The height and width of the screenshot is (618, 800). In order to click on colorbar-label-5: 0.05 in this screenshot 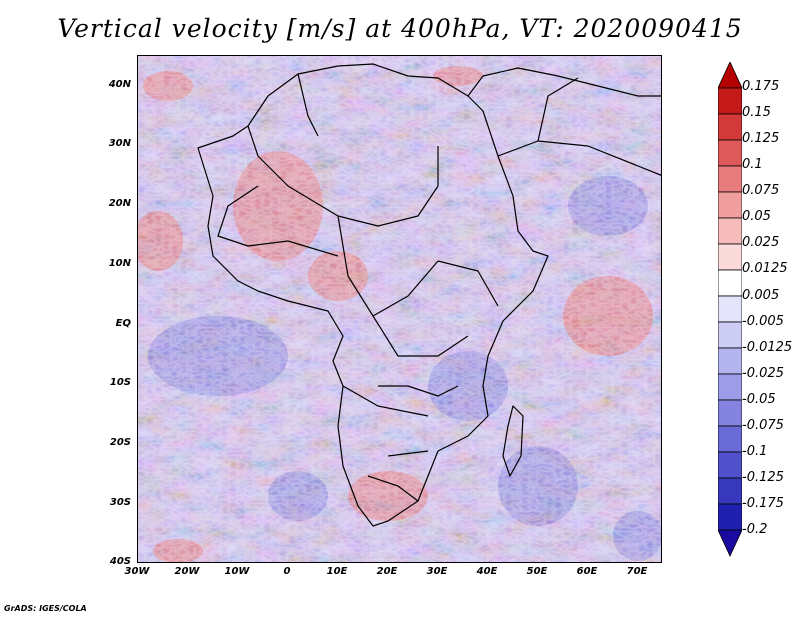, I will do `click(756, 216)`.